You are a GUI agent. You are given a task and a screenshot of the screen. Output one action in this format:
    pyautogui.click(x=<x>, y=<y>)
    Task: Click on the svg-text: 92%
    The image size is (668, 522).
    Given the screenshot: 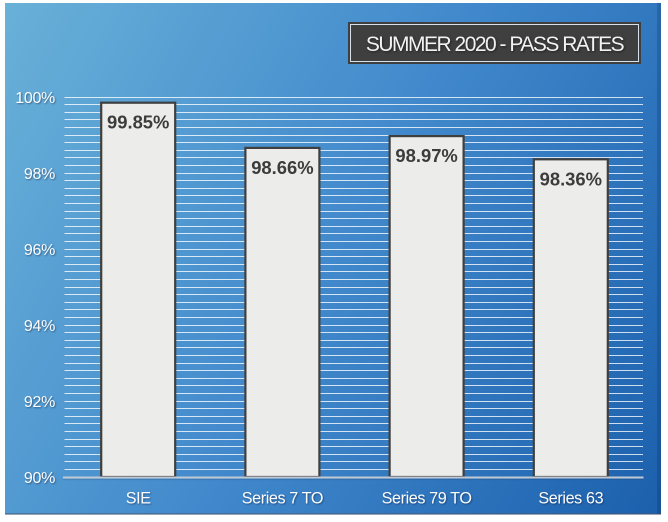 What is the action you would take?
    pyautogui.click(x=39, y=402)
    